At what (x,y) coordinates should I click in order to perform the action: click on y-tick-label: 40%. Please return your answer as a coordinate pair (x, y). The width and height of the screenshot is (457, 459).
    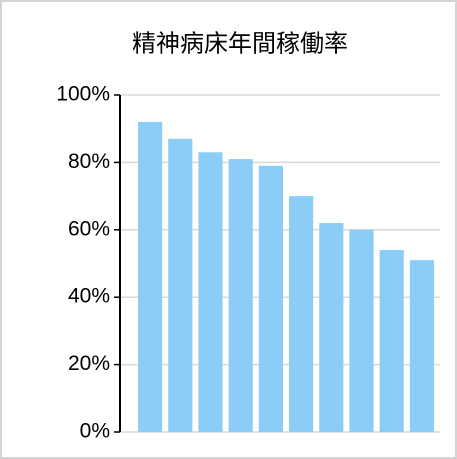
    Looking at the image, I should click on (89, 296).